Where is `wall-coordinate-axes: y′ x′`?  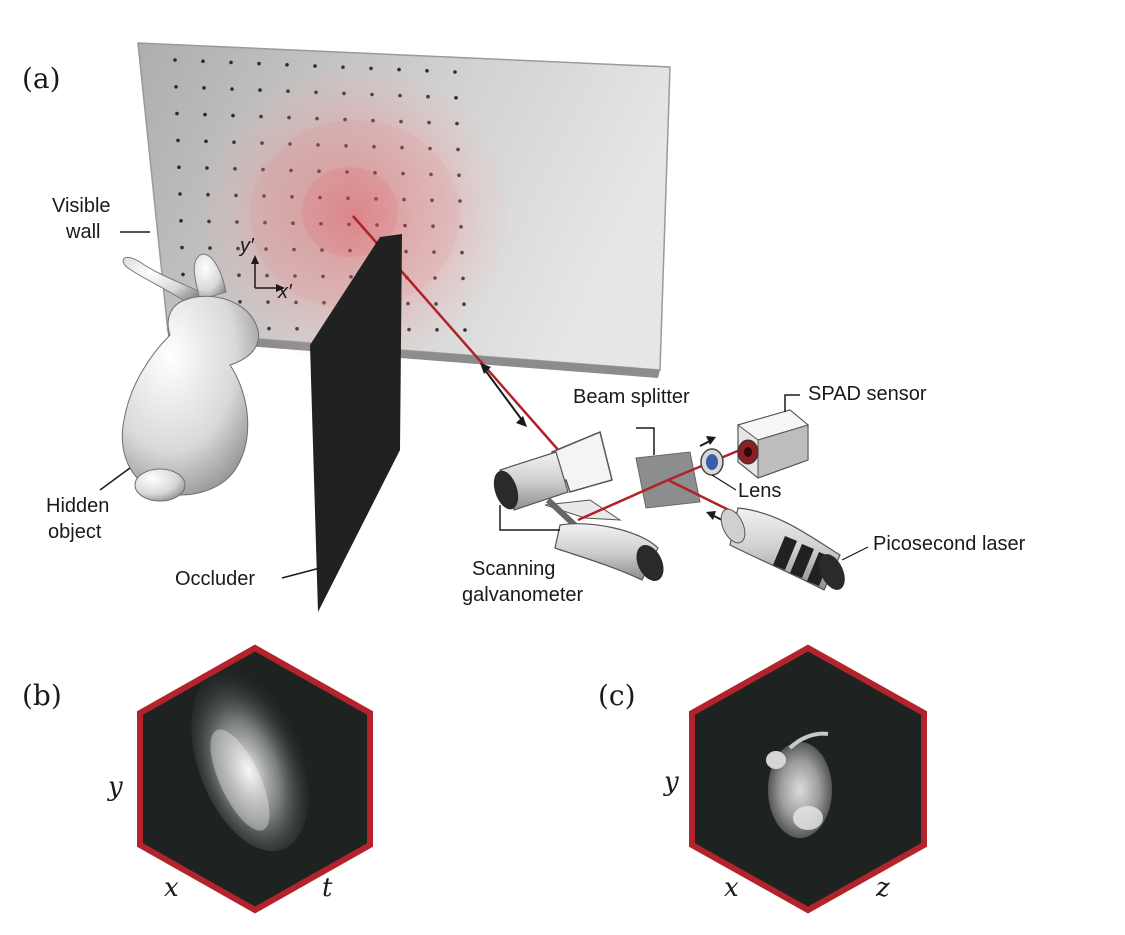 wall-coordinate-axes: y′ x′ is located at coordinates (265, 269).